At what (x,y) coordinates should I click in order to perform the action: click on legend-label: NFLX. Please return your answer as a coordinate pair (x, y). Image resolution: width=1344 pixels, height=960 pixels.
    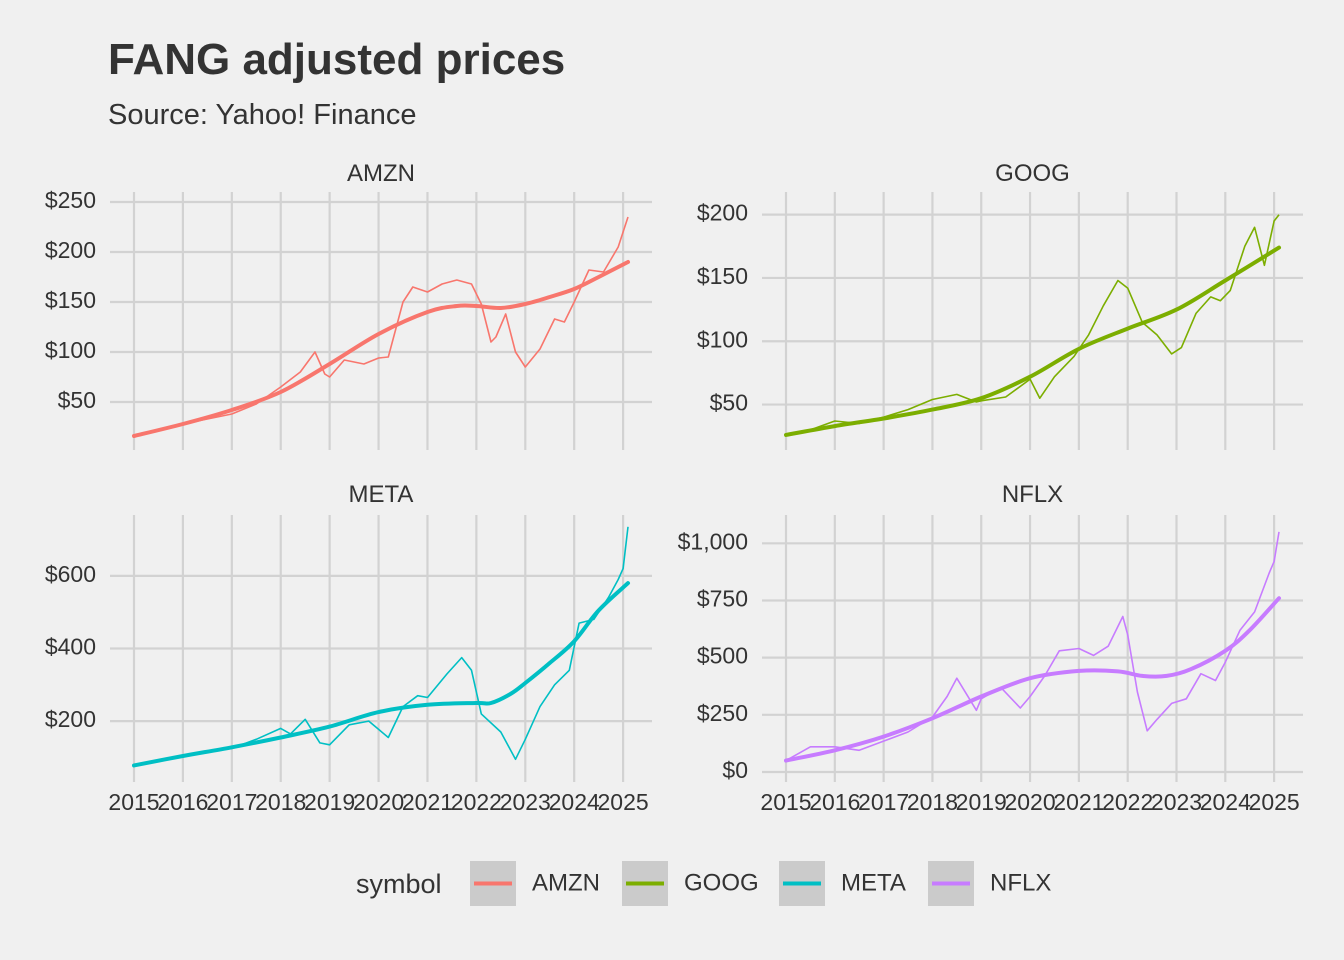
    Looking at the image, I should click on (1020, 882).